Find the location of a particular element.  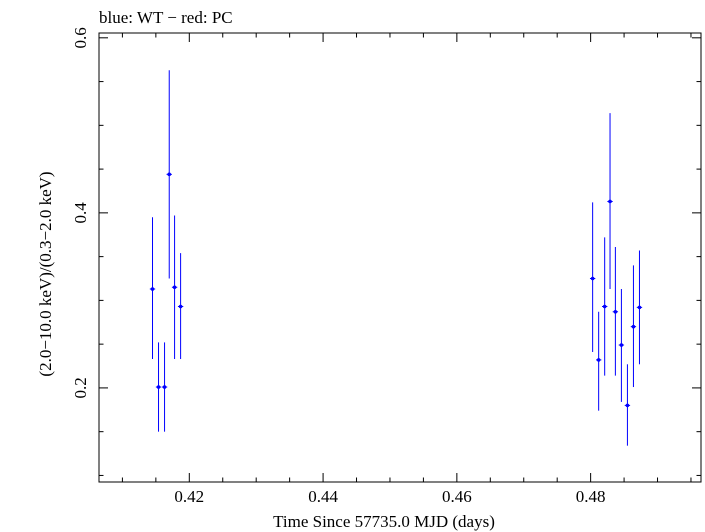

y-tick-label: 0.2 is located at coordinates (80, 387).